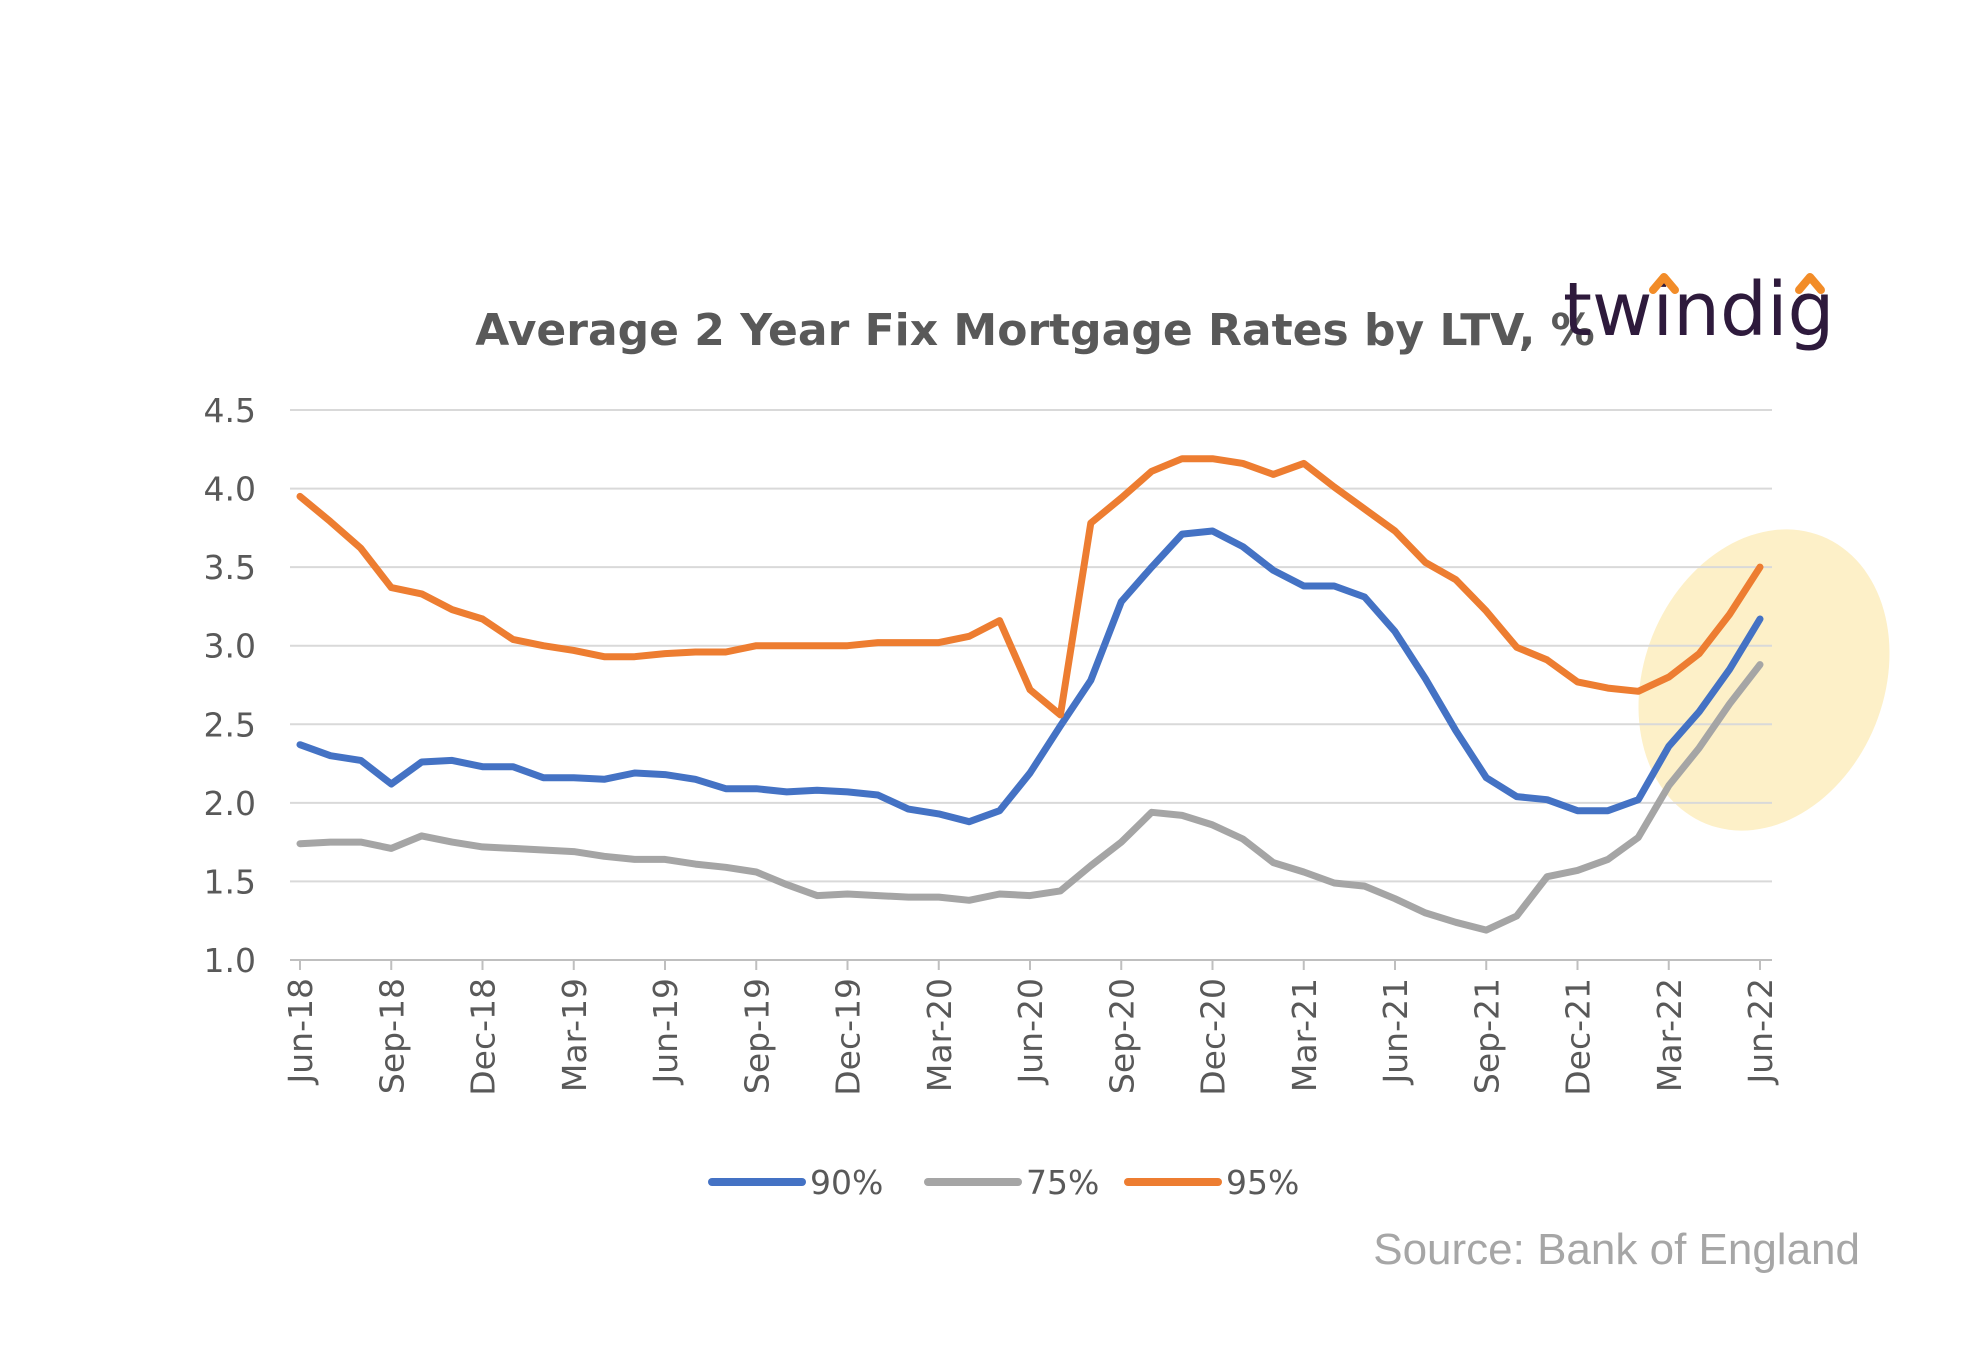  Describe the element at coordinates (230, 803) in the screenshot. I see `y-tick-label: 2.0` at that location.